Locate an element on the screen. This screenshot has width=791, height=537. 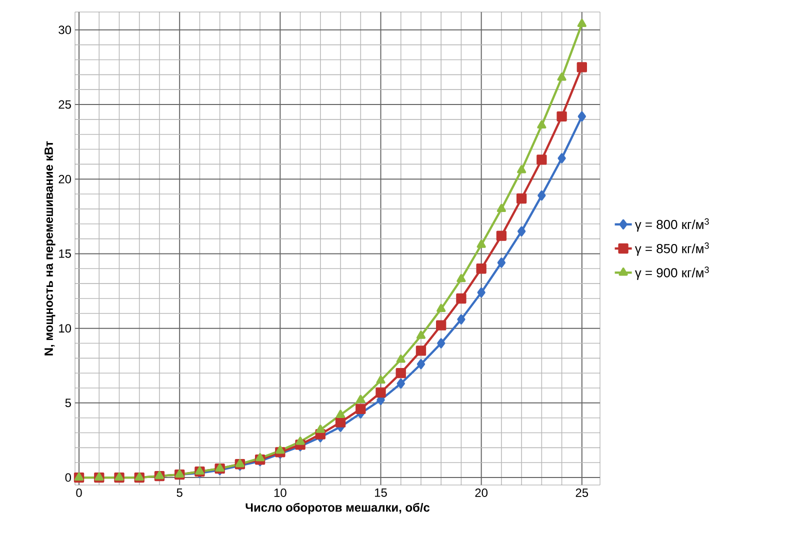
x-tick-label: 10 is located at coordinates (280, 492).